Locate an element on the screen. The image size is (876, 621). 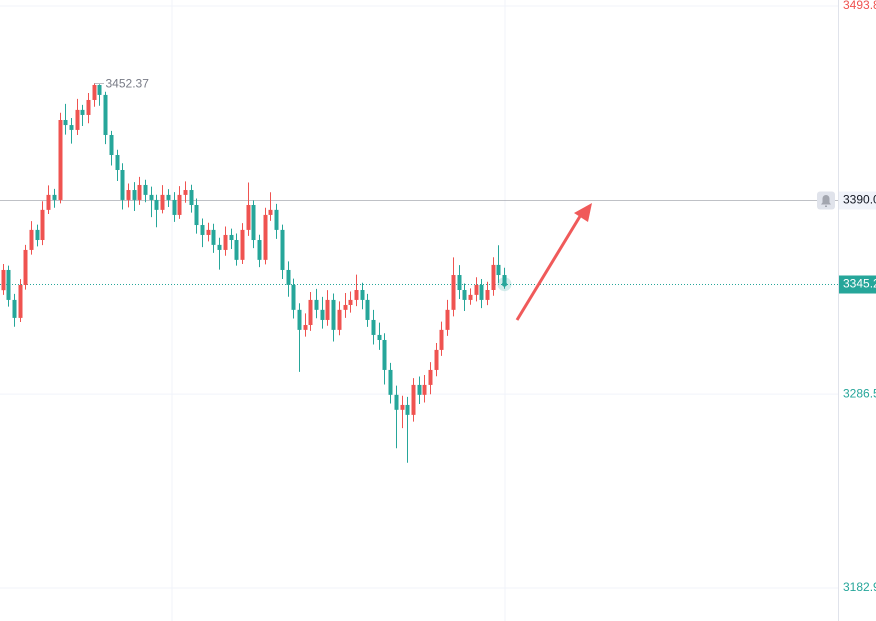
high-marker-label: 3452.37 is located at coordinates (128, 84).